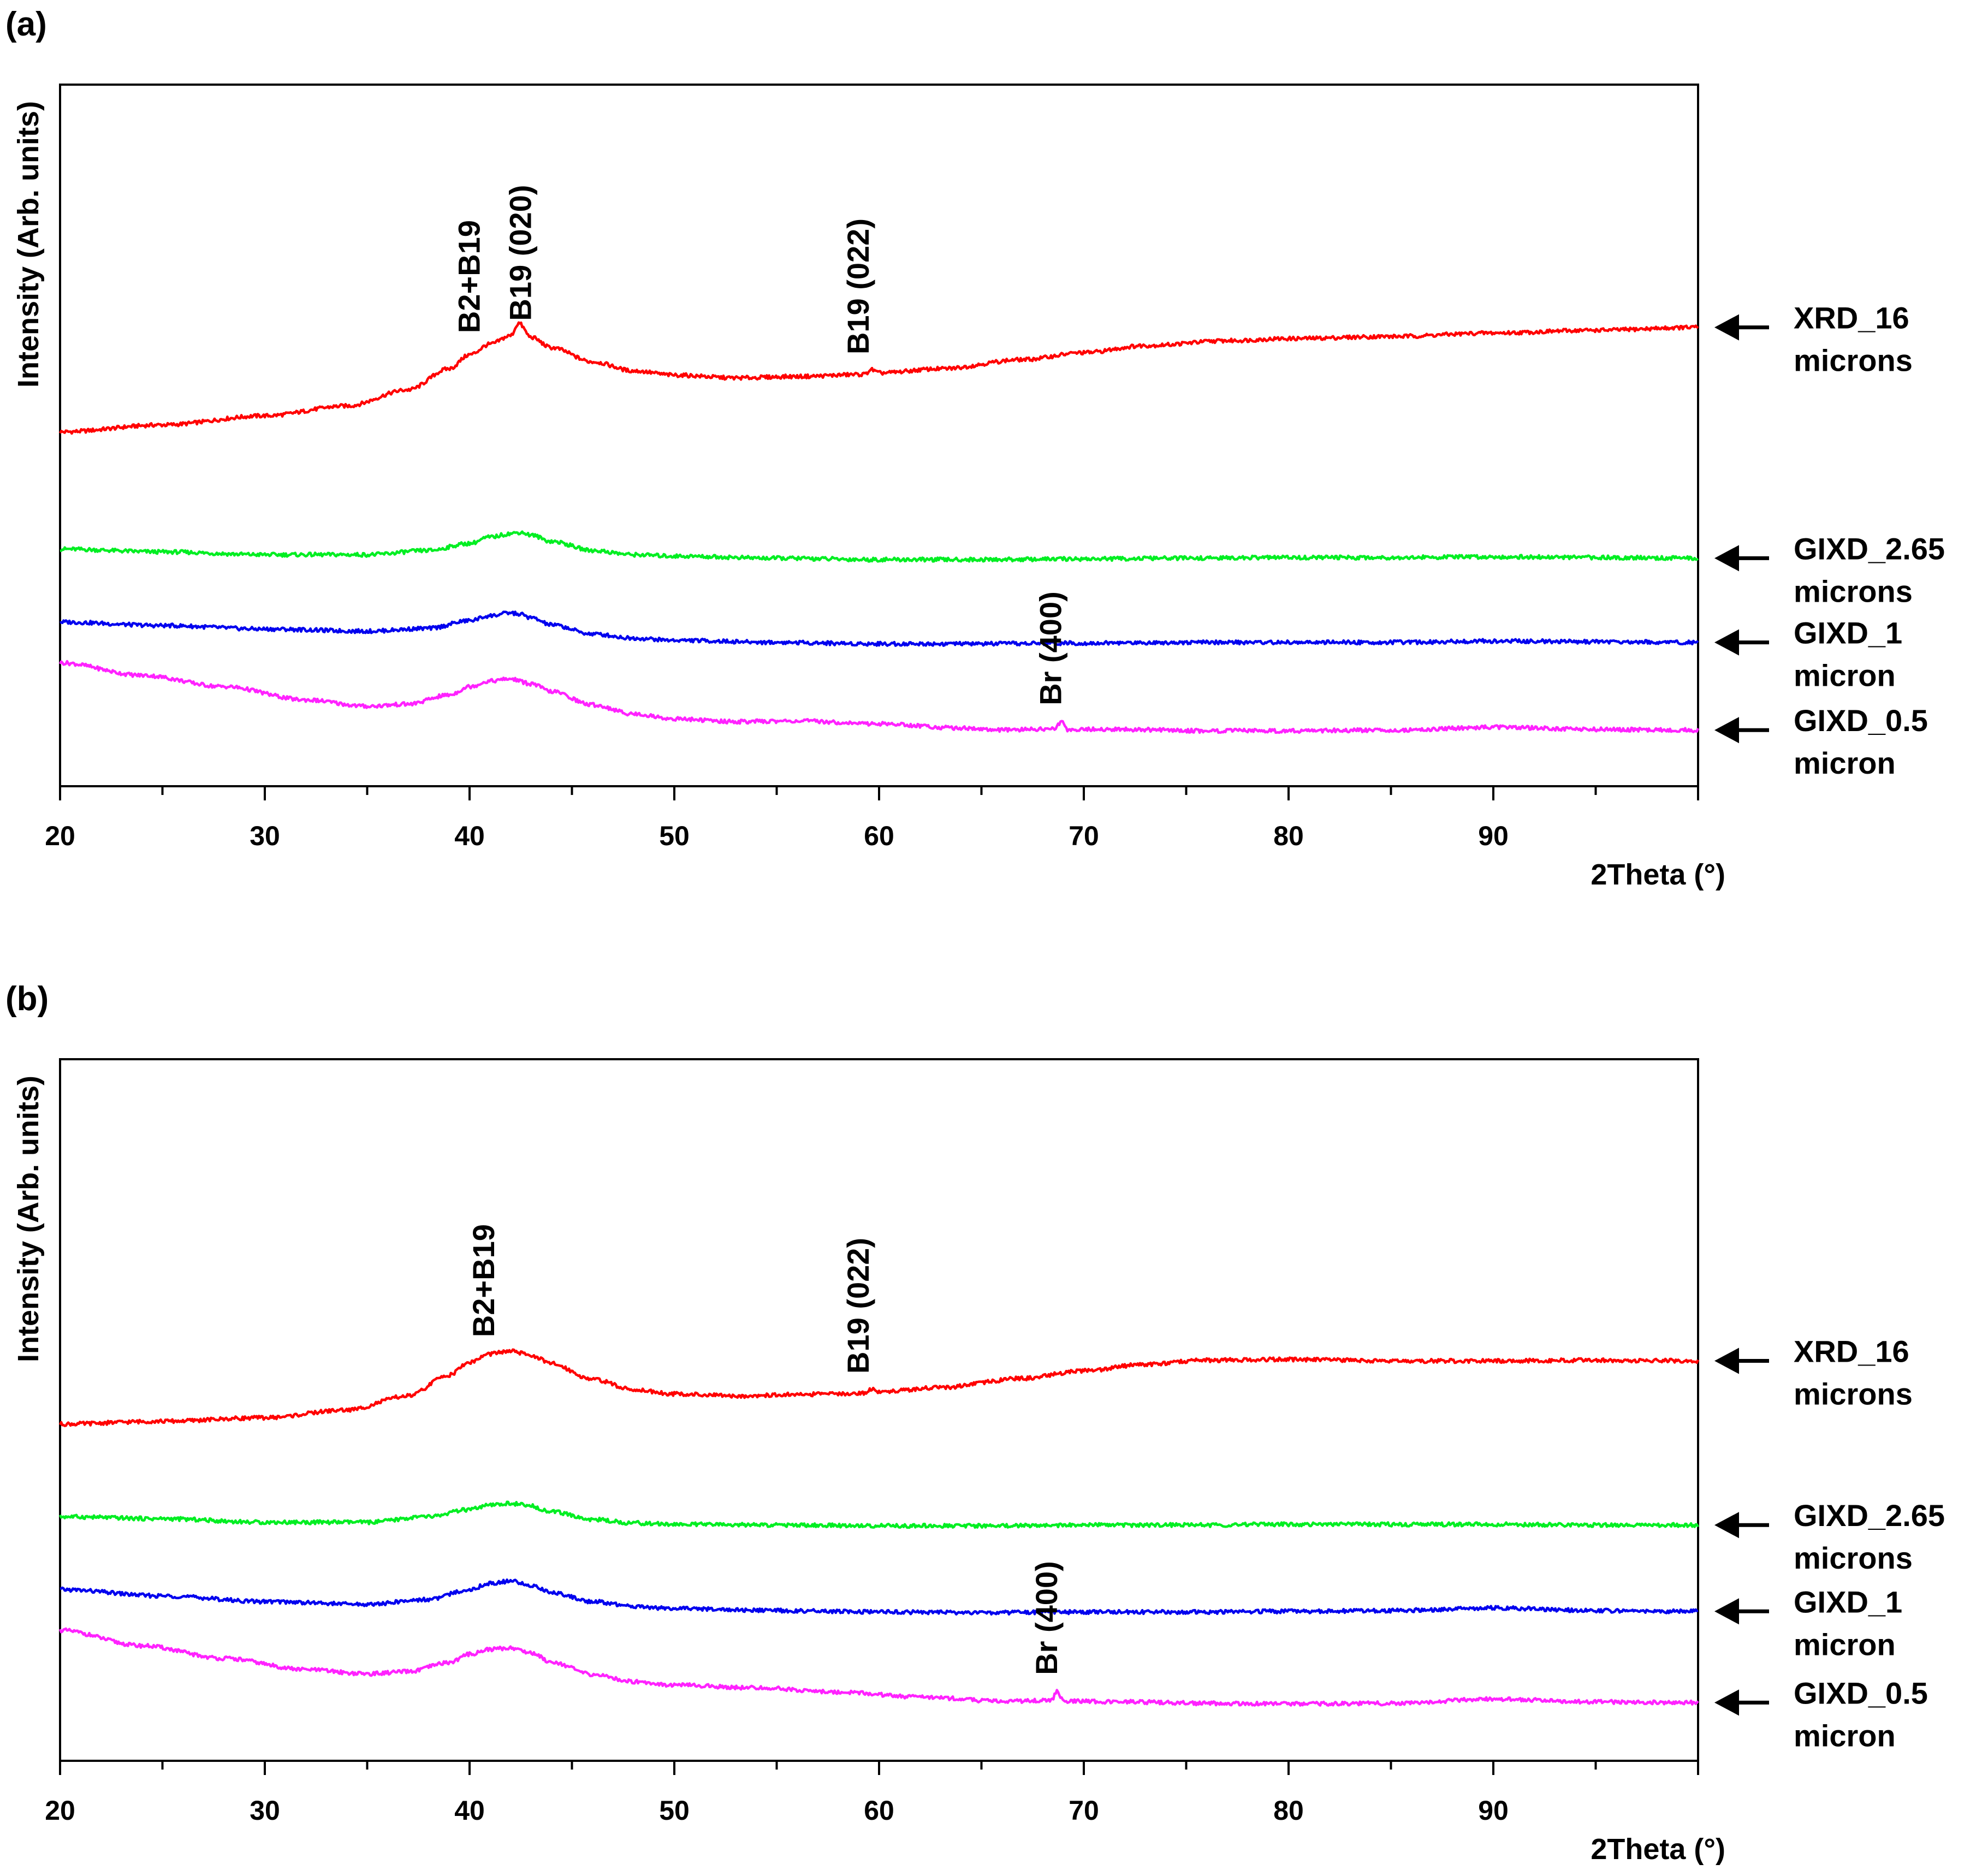  What do you see at coordinates (60, 1811) in the screenshot?
I see `panel-b-tick-label-20: 20` at bounding box center [60, 1811].